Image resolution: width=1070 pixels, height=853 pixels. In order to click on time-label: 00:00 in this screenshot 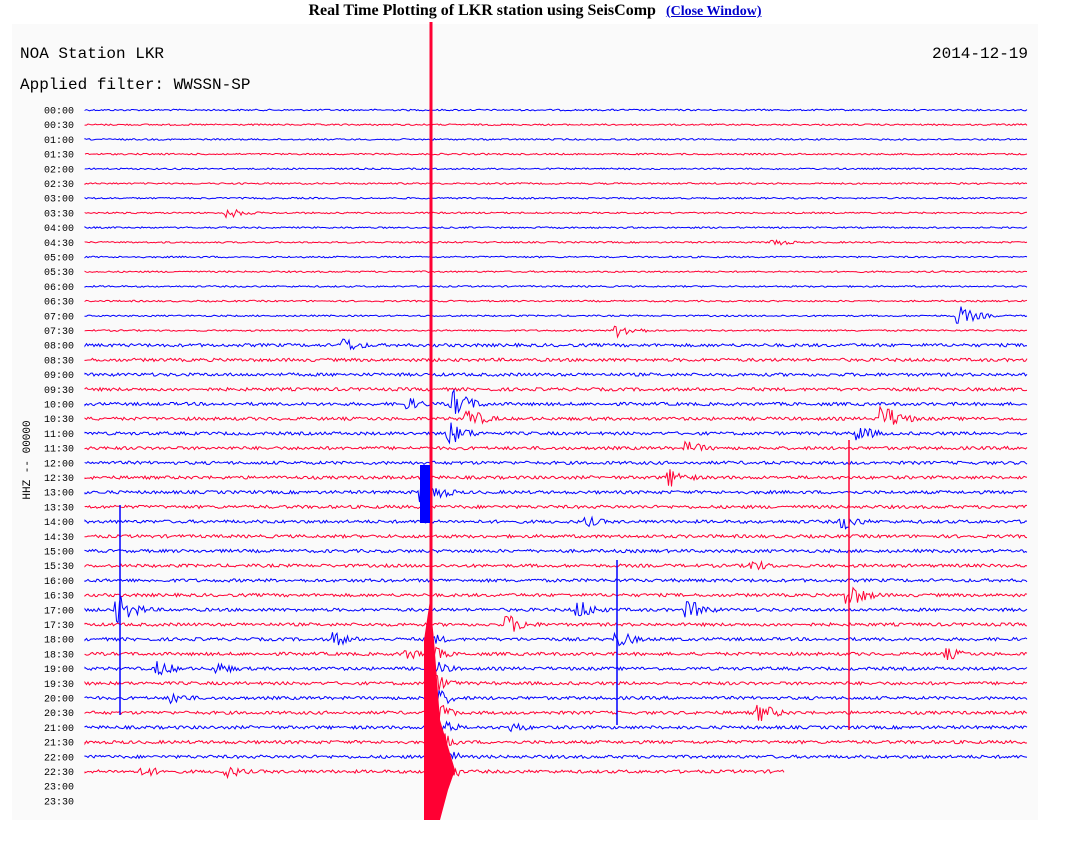, I will do `click(59, 112)`.